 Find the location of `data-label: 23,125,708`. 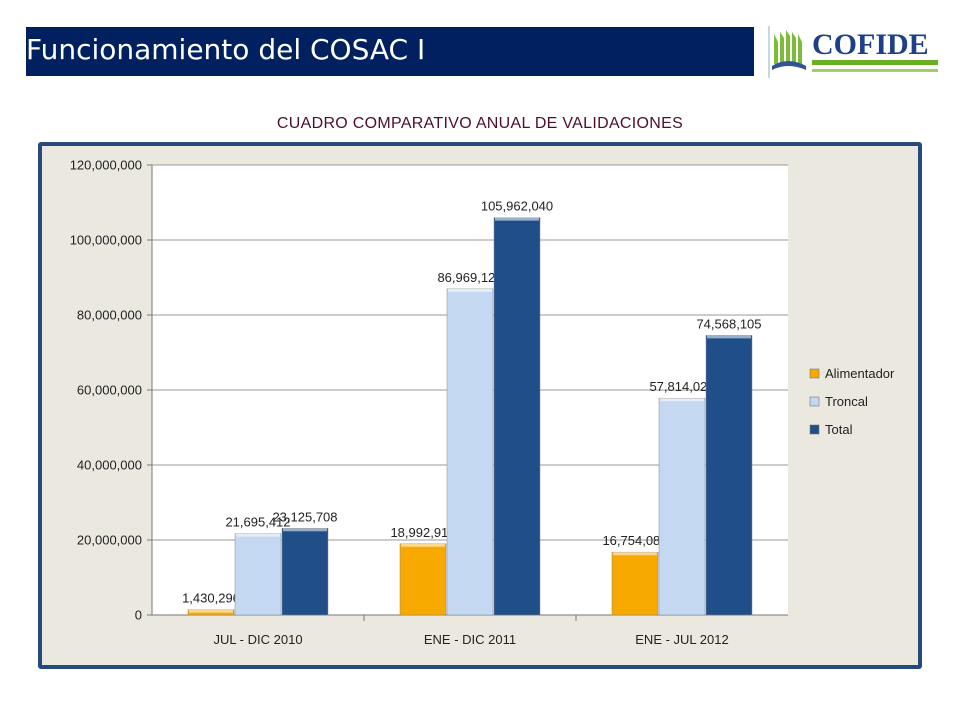

data-label: 23,125,708 is located at coordinates (304, 516).